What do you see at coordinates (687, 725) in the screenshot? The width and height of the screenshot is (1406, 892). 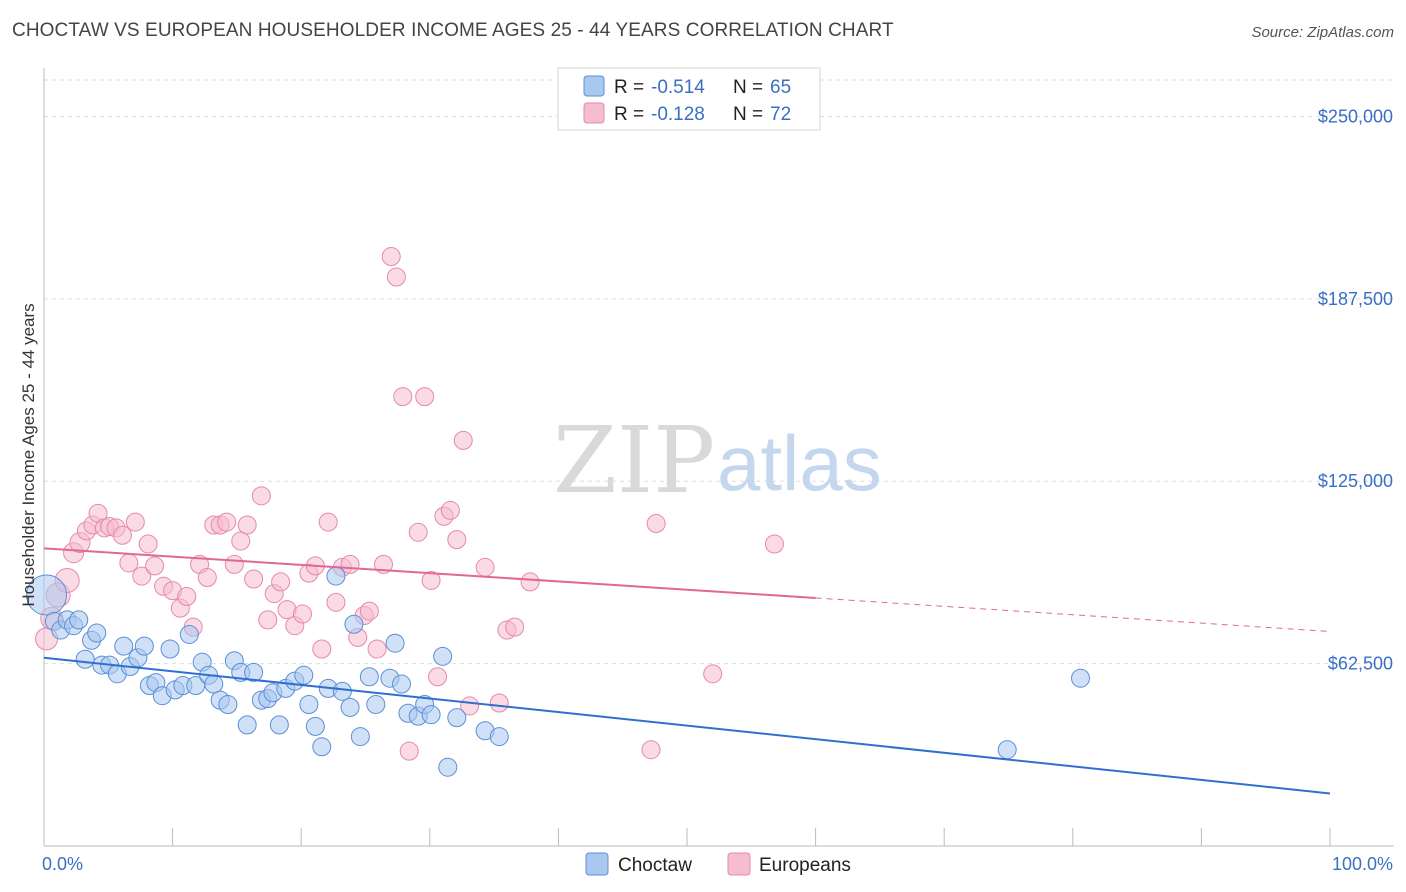 I see `choctaw-trend-line` at bounding box center [687, 725].